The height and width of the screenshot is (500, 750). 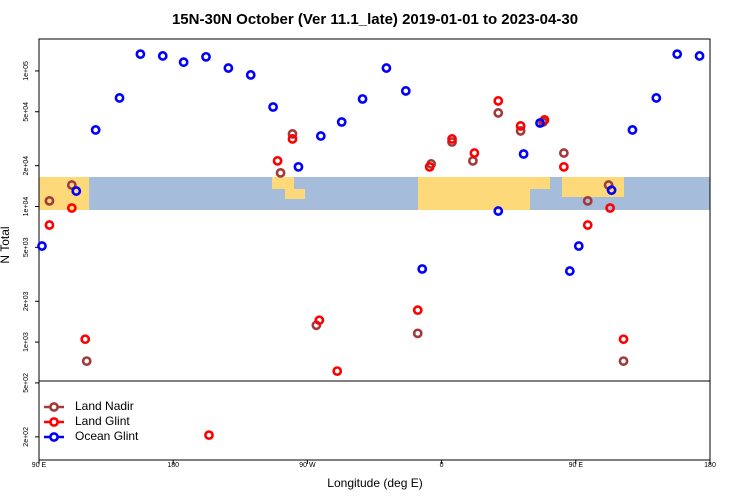 What do you see at coordinates (26, 247) in the screenshot?
I see `y-tick-label: 5e+03` at bounding box center [26, 247].